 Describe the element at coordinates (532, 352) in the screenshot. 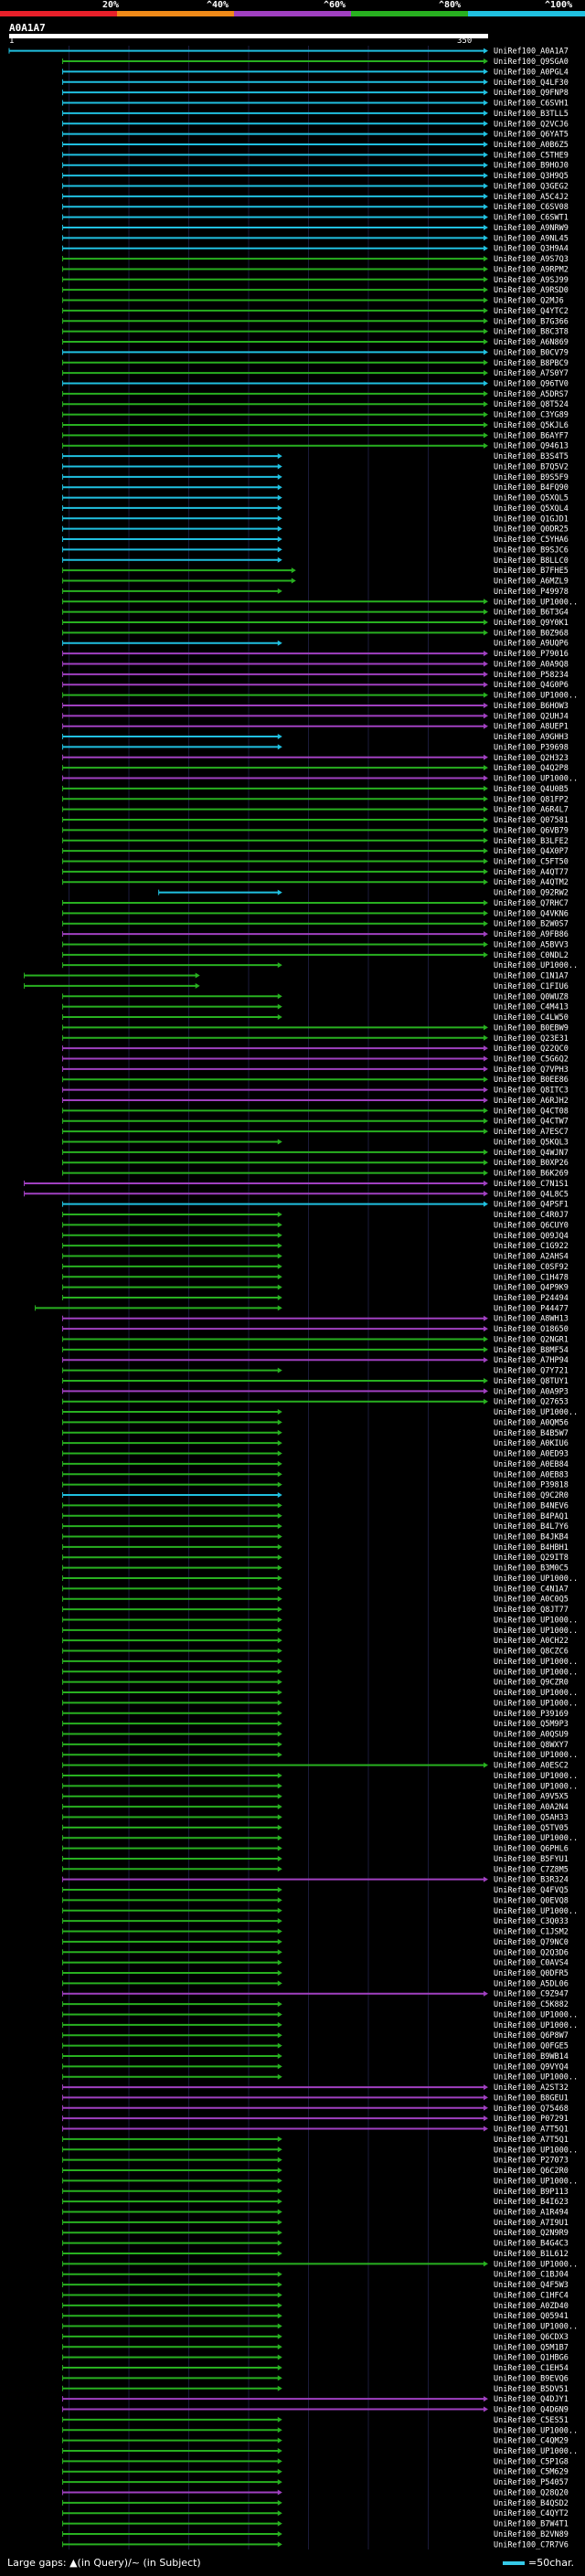

I see `hit-label: UniRef100_B0CV79` at that location.